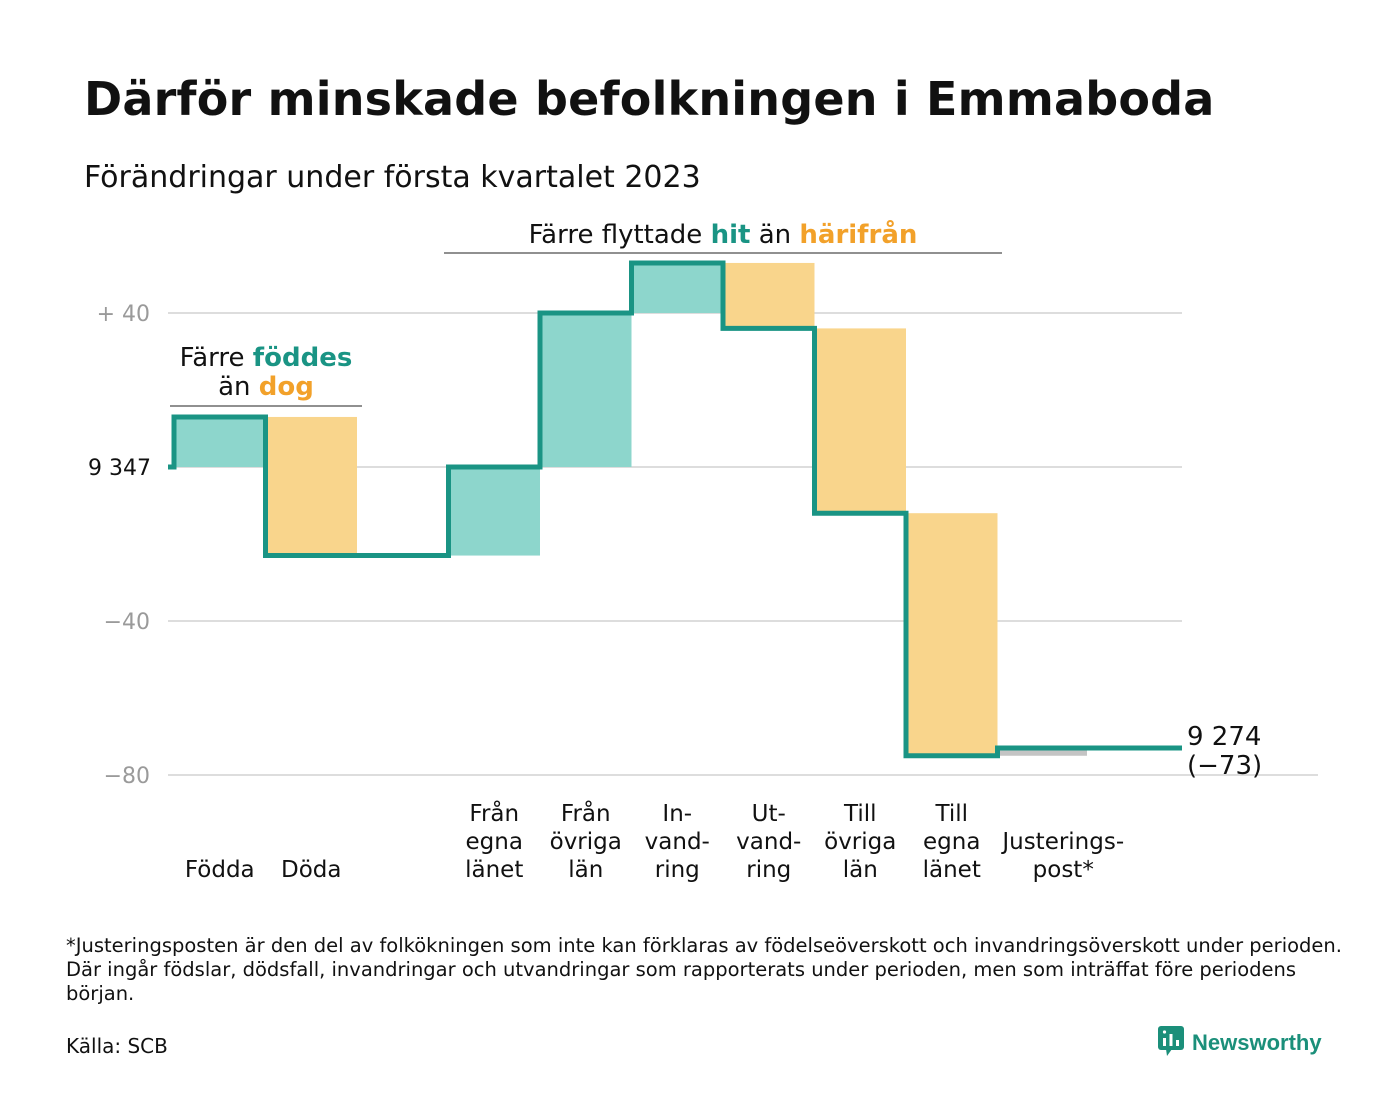 The width and height of the screenshot is (1400, 1120). I want to click on brand-logo: Newsworthy, so click(1240, 1043).